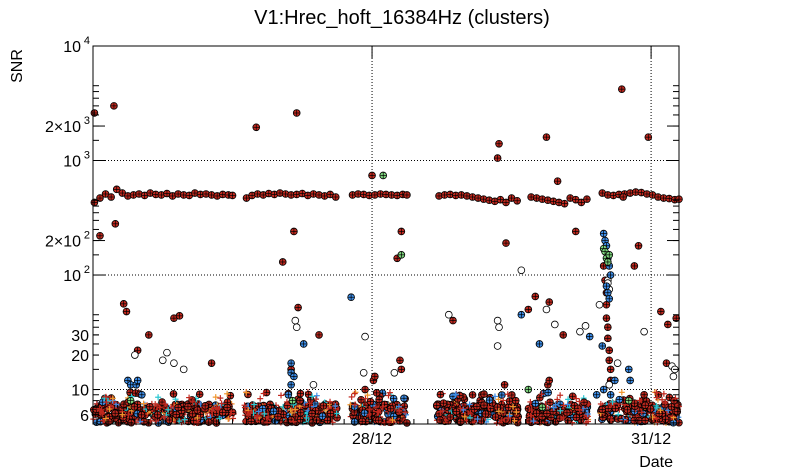 Image resolution: width=805 pixels, height=472 pixels. I want to click on chart-title: V1:Hrec_hoft_16384Hz (clusters), so click(402, 18).